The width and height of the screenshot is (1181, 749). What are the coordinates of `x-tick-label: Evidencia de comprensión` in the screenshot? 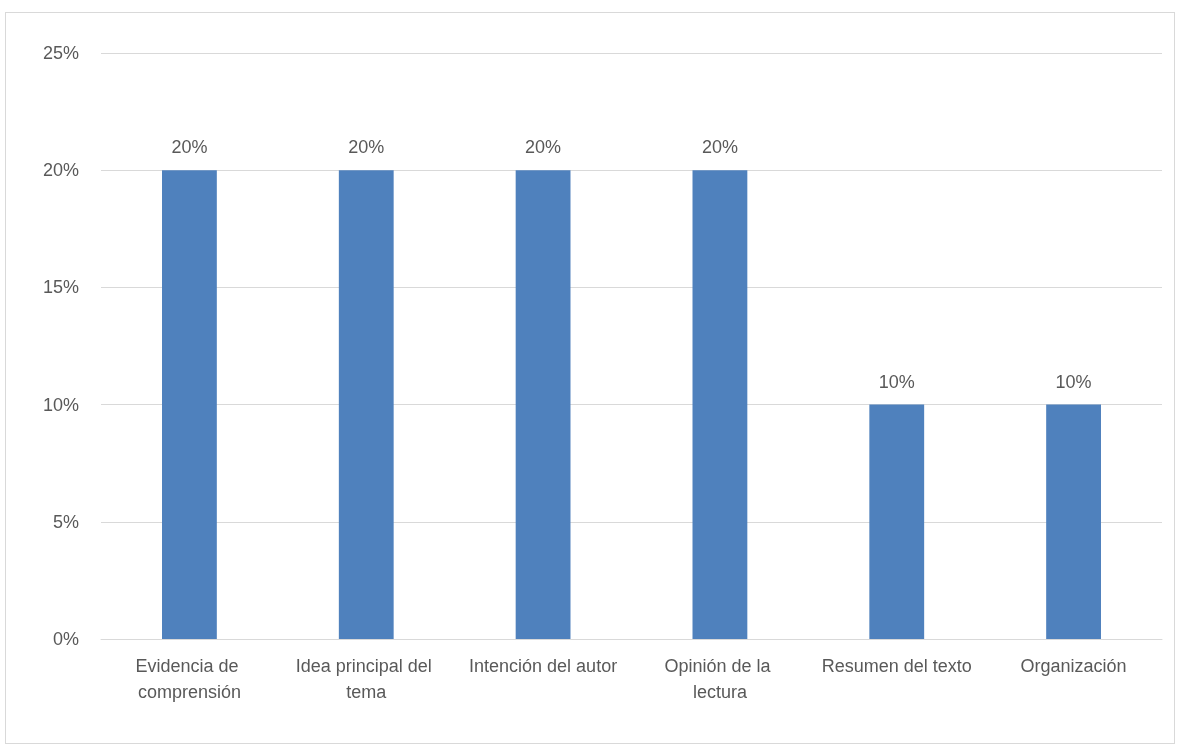 It's located at (189, 679).